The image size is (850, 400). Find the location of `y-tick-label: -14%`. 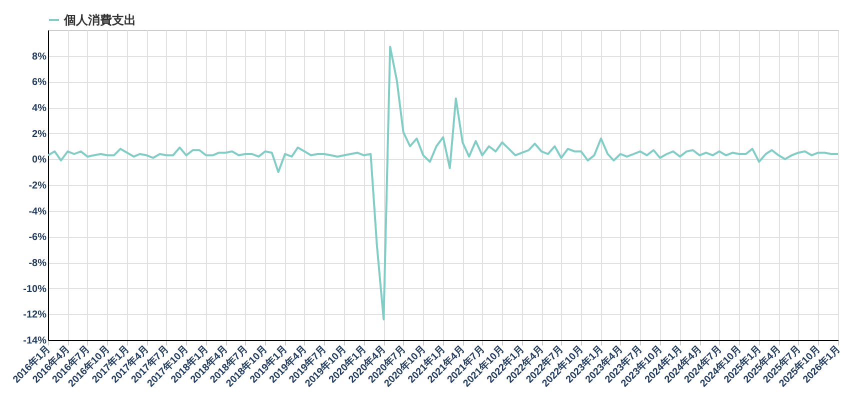

y-tick-label: -14% is located at coordinates (35, 341).